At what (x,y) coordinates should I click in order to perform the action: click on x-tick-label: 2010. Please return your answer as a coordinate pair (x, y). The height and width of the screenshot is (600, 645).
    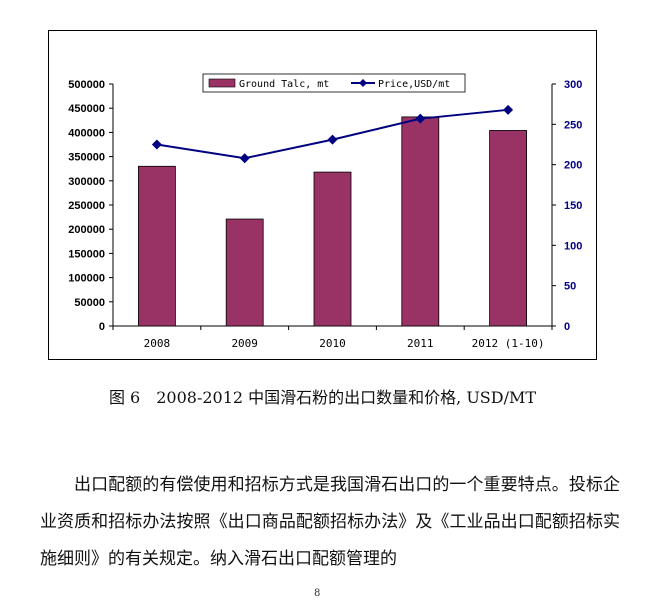
    Looking at the image, I should click on (332, 343).